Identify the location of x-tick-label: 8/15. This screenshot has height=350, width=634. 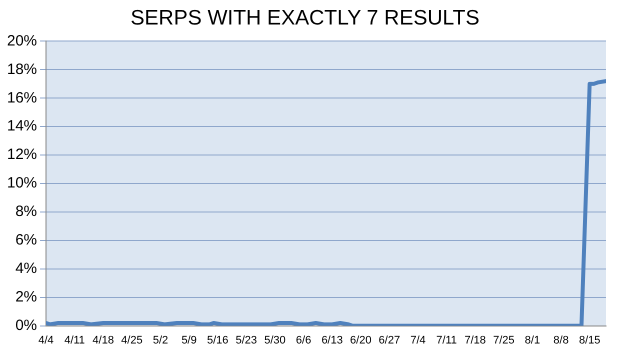
(589, 340).